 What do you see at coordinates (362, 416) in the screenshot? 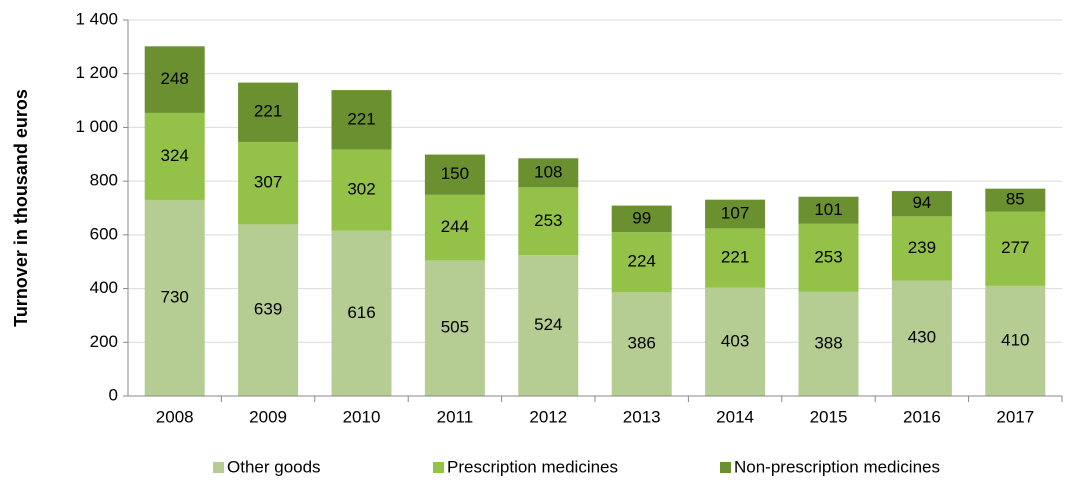
I see `x-tick-label: 2010` at bounding box center [362, 416].